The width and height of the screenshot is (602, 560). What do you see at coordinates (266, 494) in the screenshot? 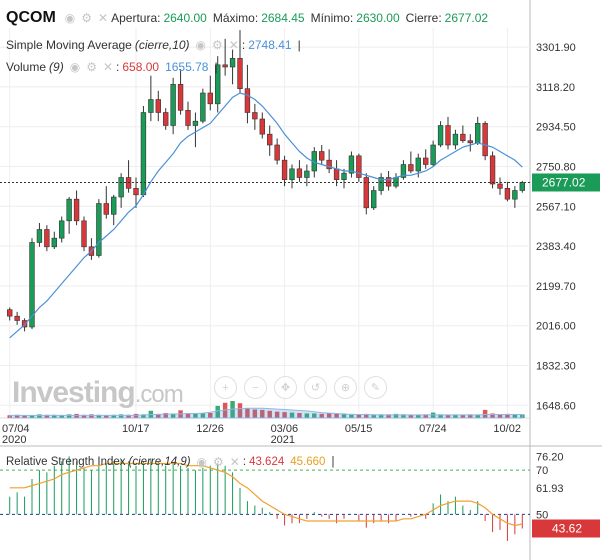
I see `rsi-signal-line` at bounding box center [266, 494].